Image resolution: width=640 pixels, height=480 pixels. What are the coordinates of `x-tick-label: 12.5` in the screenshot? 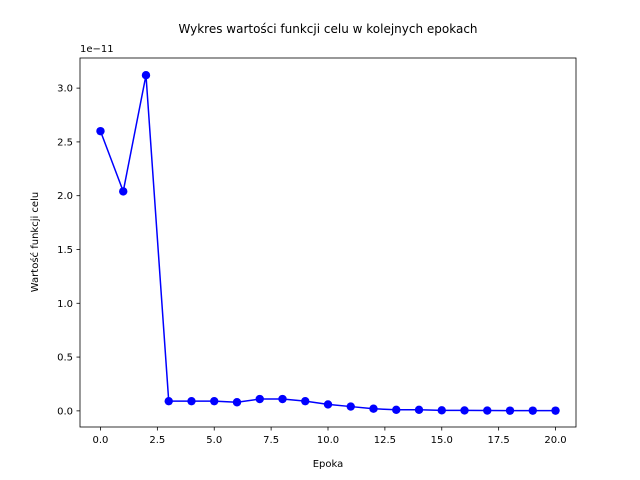 It's located at (385, 440).